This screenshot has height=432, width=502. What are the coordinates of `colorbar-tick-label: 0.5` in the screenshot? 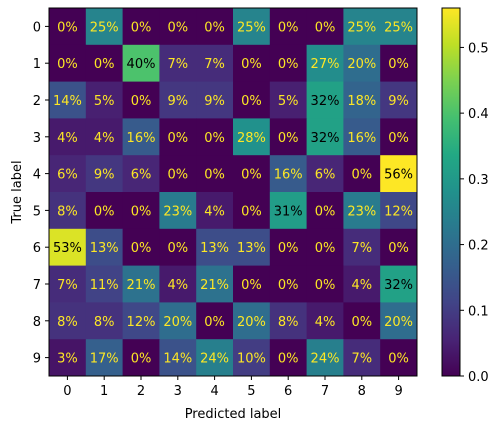 It's located at (478, 48).